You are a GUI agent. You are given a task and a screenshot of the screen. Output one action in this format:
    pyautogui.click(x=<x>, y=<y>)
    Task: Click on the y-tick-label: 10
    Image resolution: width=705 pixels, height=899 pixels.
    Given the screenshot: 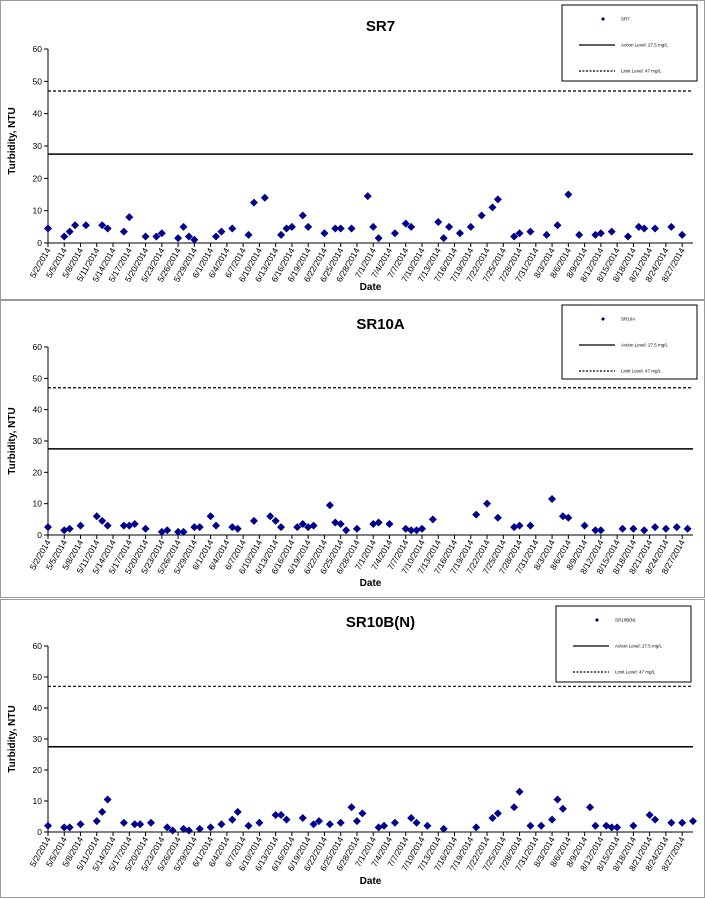 What is the action you would take?
    pyautogui.click(x=38, y=211)
    